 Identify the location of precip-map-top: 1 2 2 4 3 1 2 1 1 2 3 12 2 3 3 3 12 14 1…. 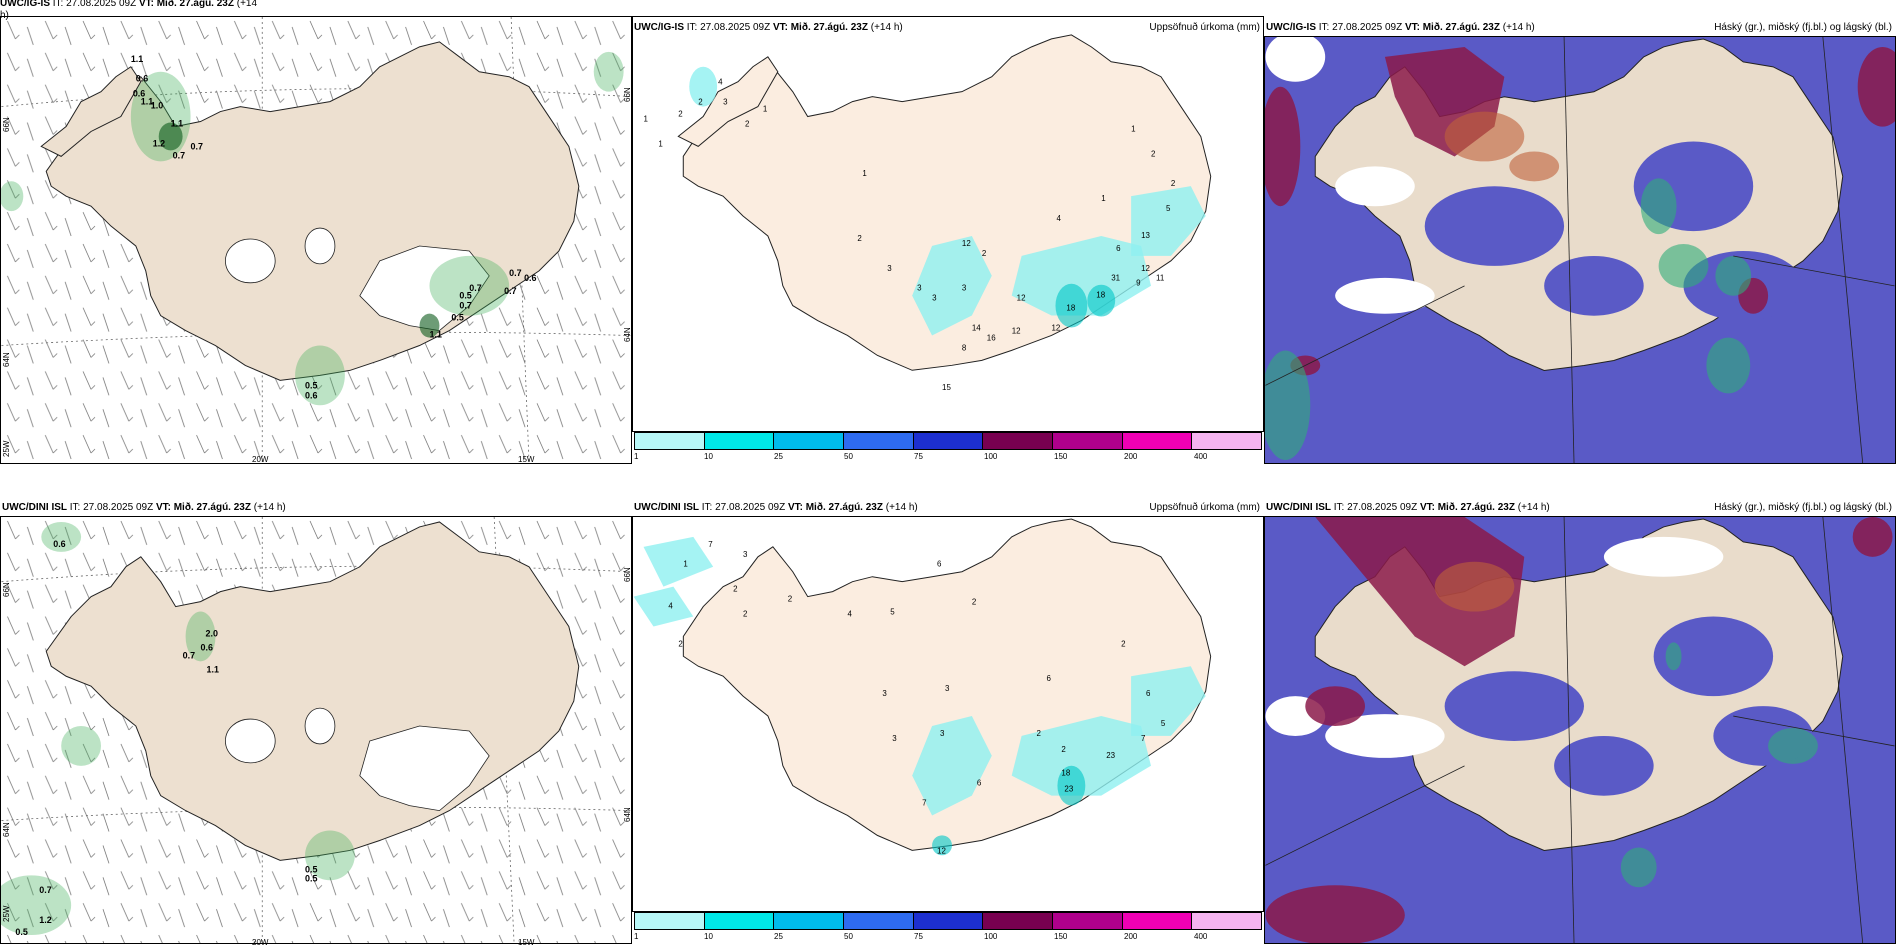
(948, 224).